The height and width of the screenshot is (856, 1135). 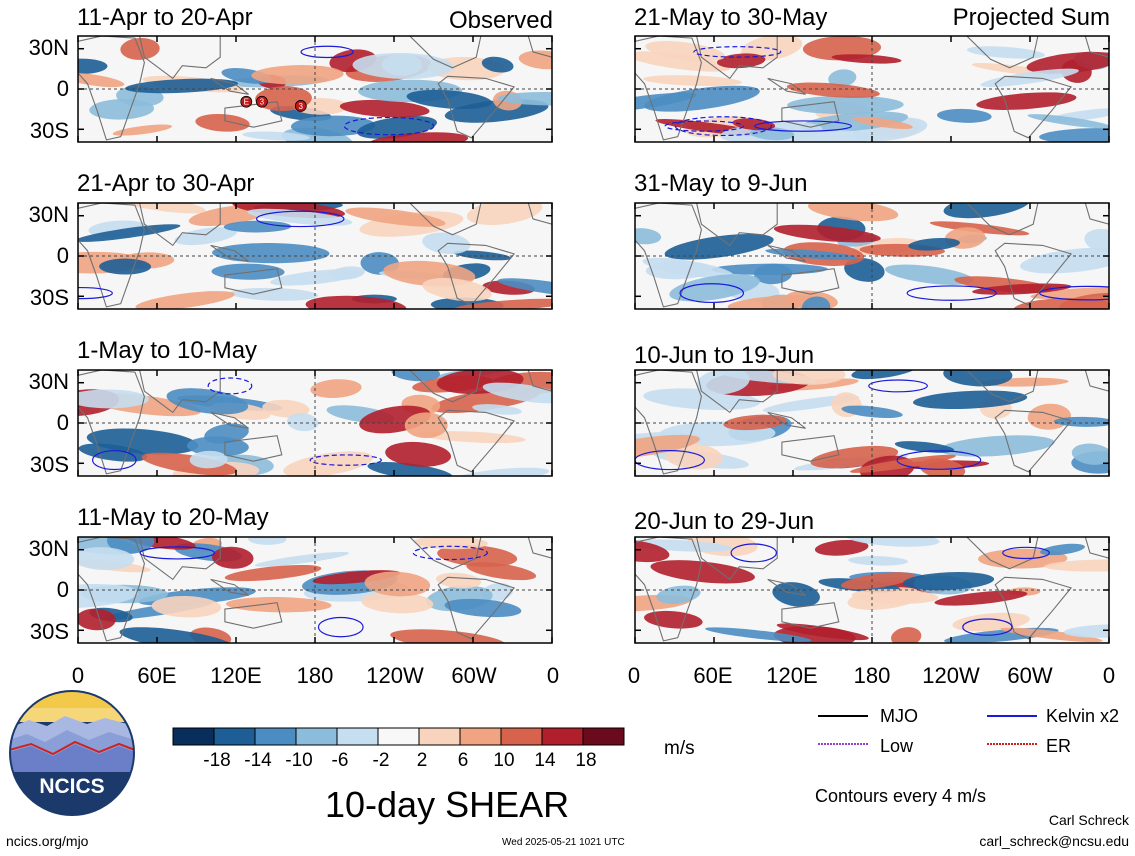 What do you see at coordinates (586, 760) in the screenshot?
I see `colorbar-label: 18` at bounding box center [586, 760].